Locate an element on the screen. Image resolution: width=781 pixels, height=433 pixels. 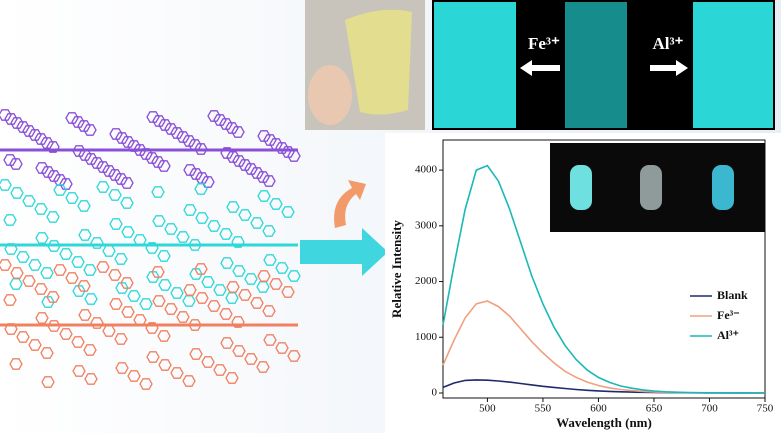
led is located at coordinates (723, 187).